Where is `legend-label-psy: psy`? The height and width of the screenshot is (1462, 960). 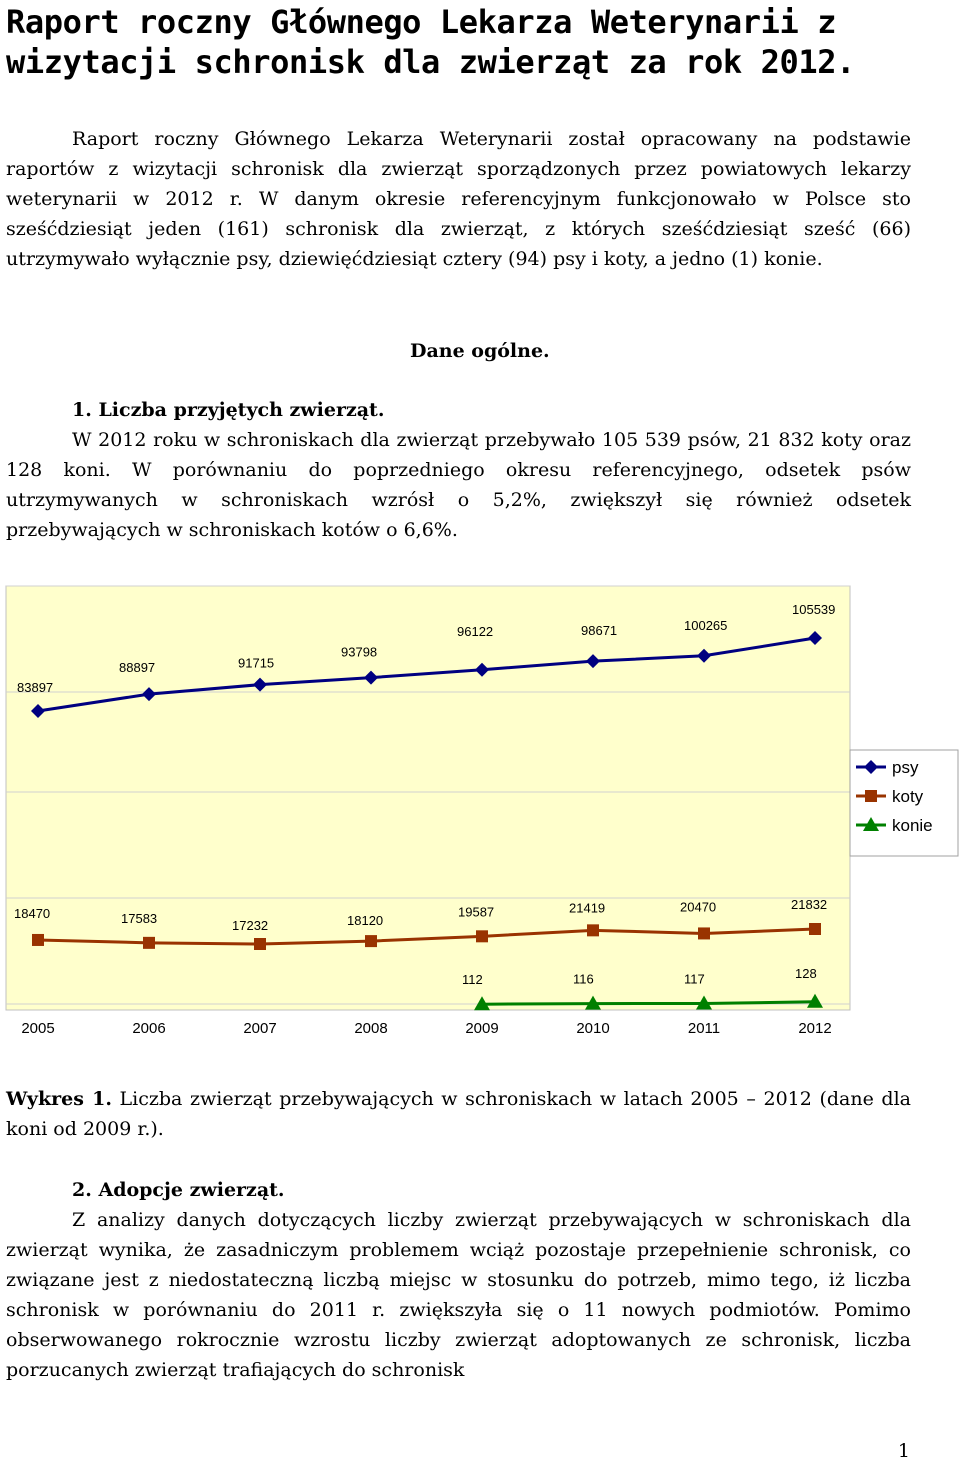 legend-label-psy: psy is located at coordinates (905, 767).